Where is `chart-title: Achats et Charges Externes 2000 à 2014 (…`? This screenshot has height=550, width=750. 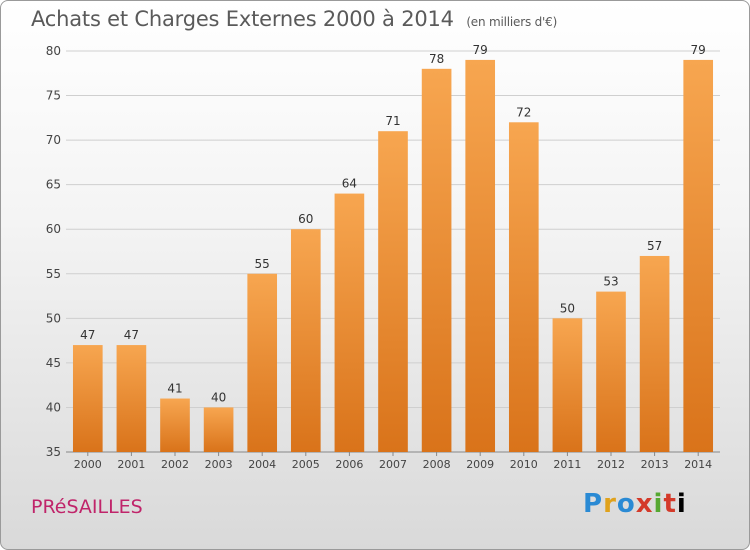 chart-title: Achats et Charges Externes 2000 à 2014 (… is located at coordinates (294, 19).